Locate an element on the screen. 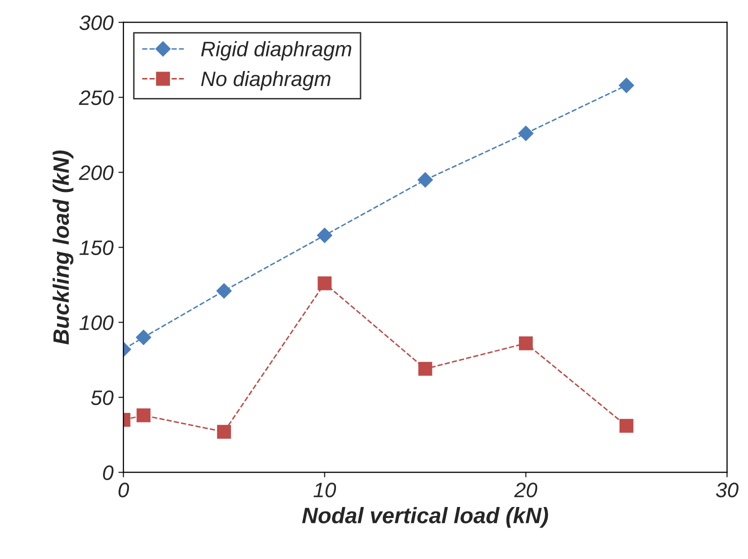 The image size is (748, 559). x-tick-label: 30 is located at coordinates (727, 490).